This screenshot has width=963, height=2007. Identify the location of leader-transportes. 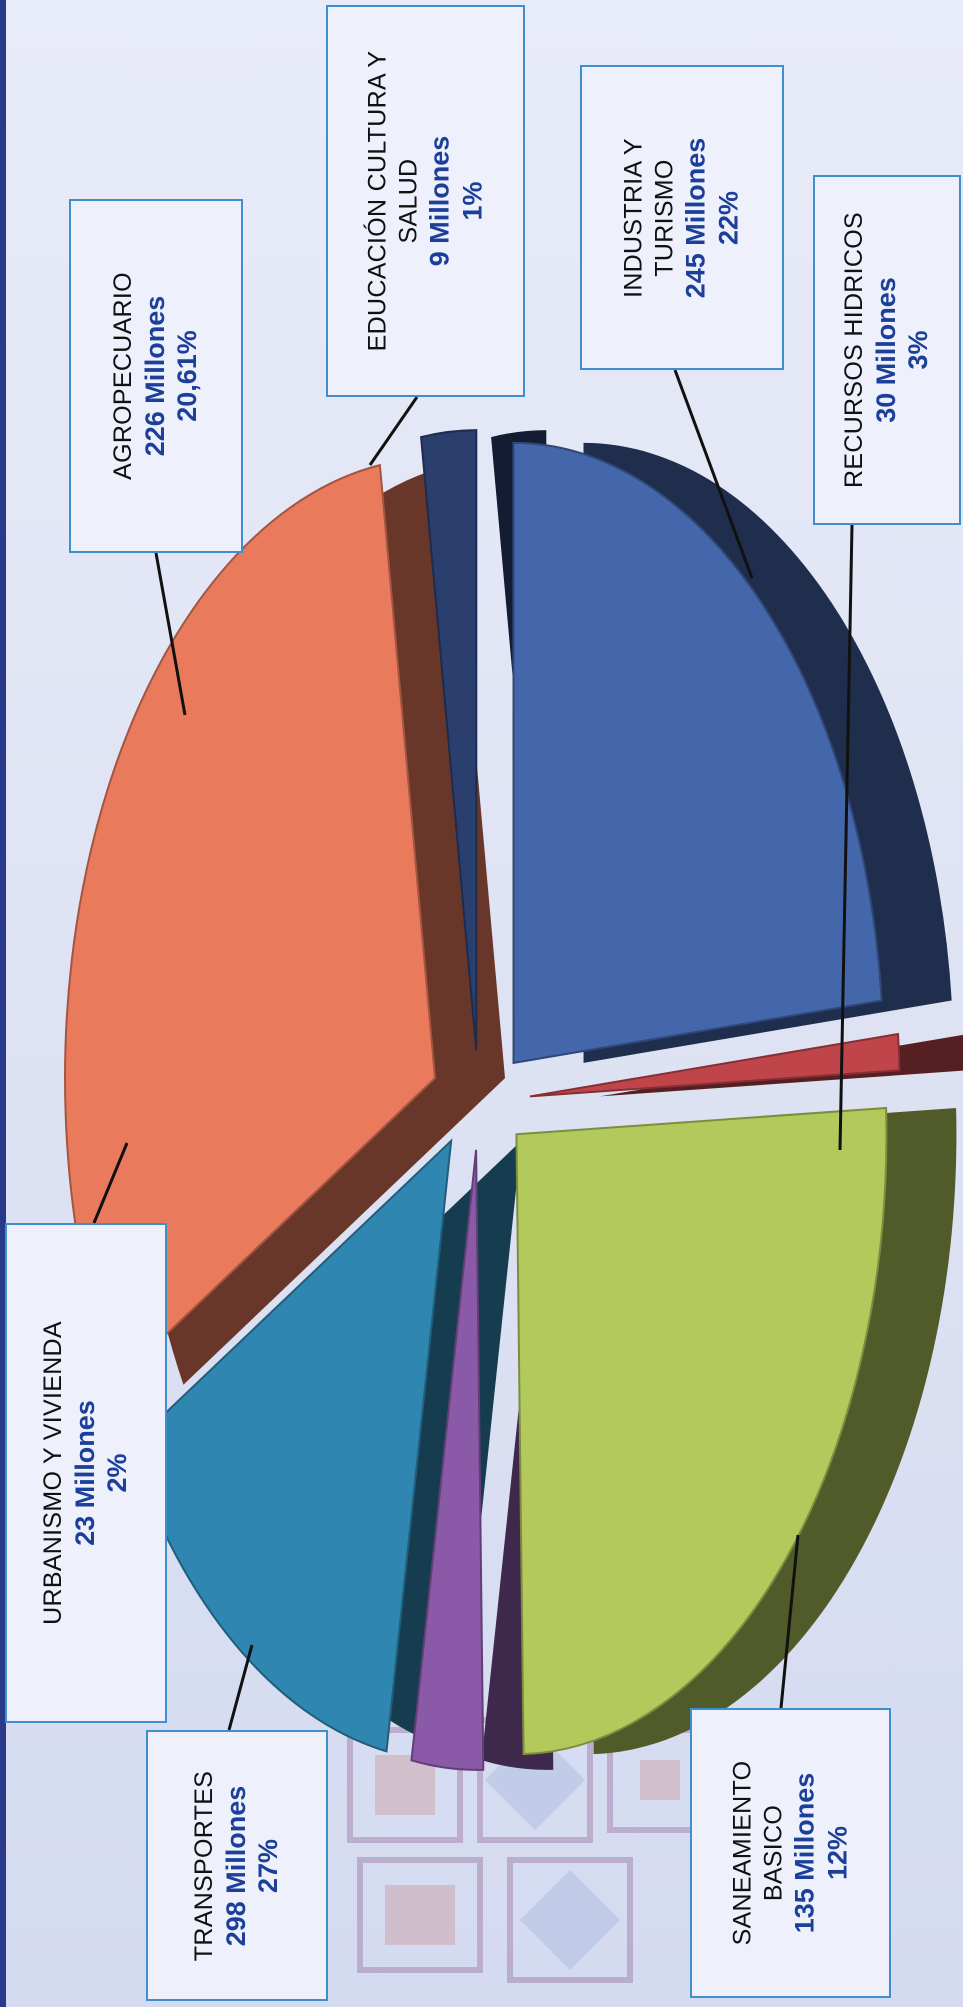
(240, 1687).